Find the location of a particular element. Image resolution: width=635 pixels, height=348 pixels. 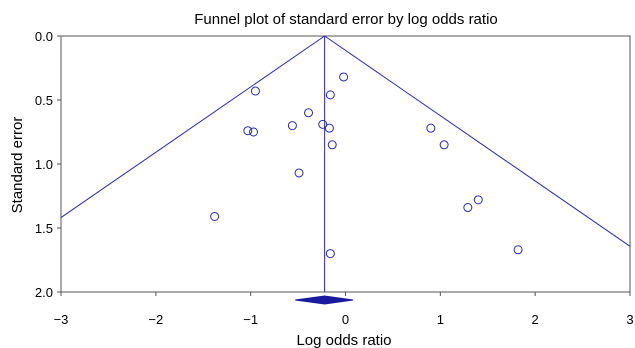

x-tick-label: 1 is located at coordinates (440, 319).